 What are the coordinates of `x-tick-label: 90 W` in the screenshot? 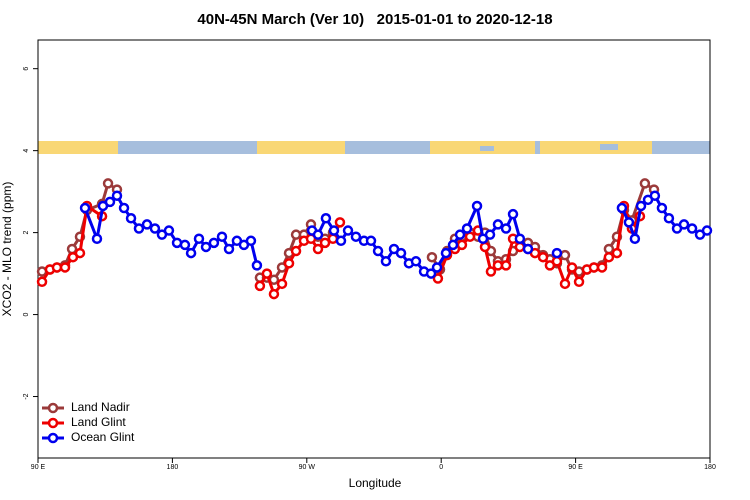 It's located at (307, 467).